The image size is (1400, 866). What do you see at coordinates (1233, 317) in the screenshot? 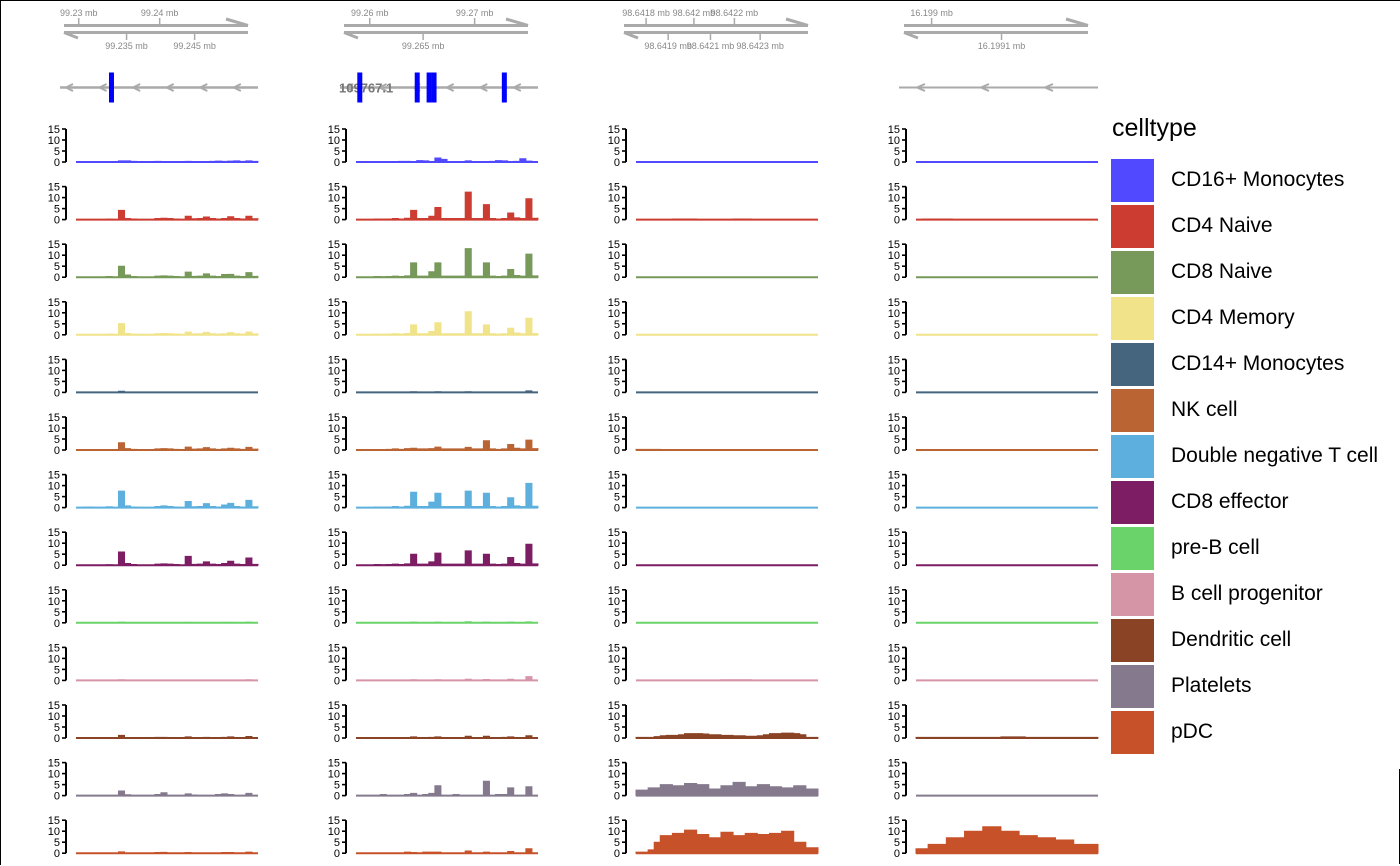
I see `legend-label: CD4 Memory` at bounding box center [1233, 317].